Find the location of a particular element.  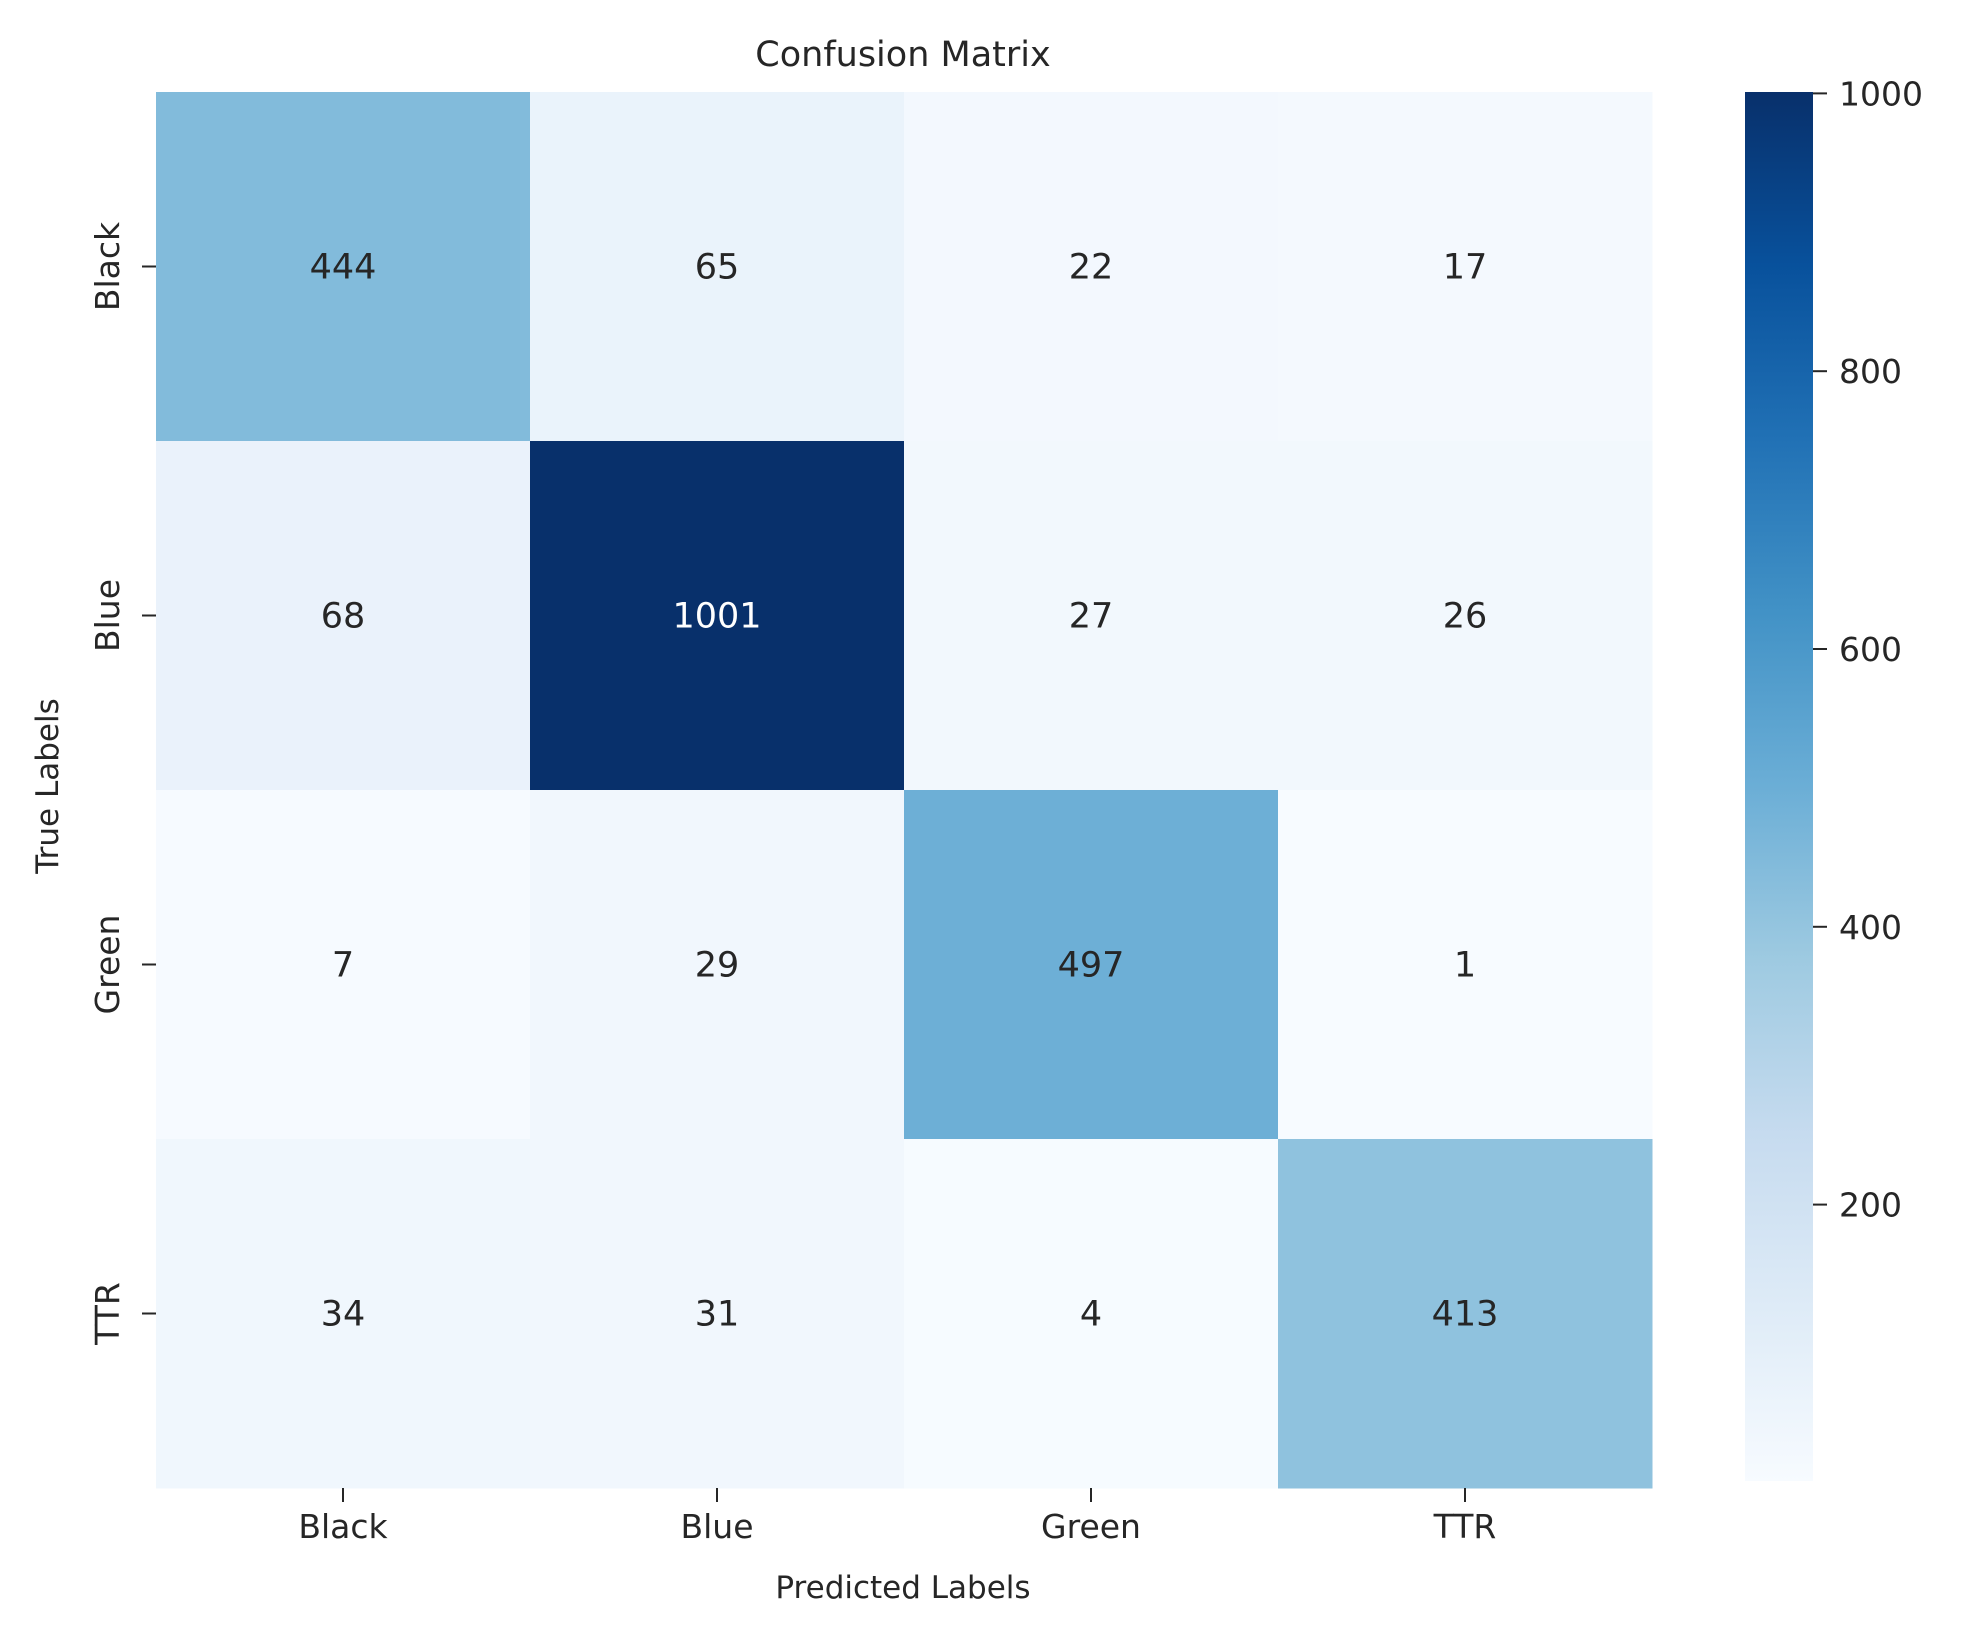

cell-value-label-3-0: 34 is located at coordinates (343, 1315).